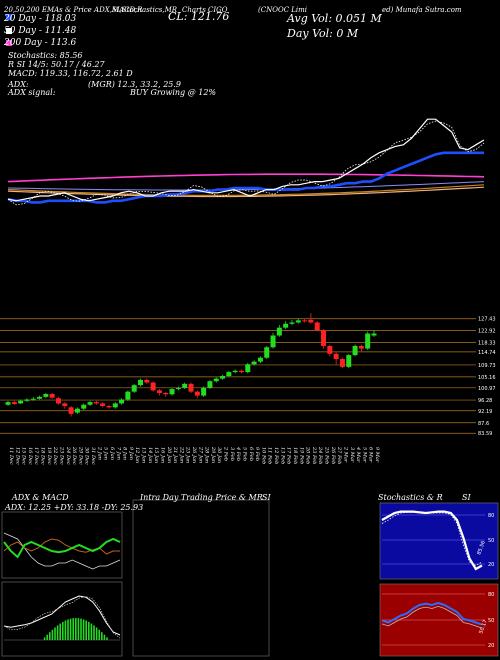 The width and height of the screenshot is (500, 660). What do you see at coordinates (432, 538) in the screenshot?
I see `stoch-d-line` at bounding box center [432, 538].